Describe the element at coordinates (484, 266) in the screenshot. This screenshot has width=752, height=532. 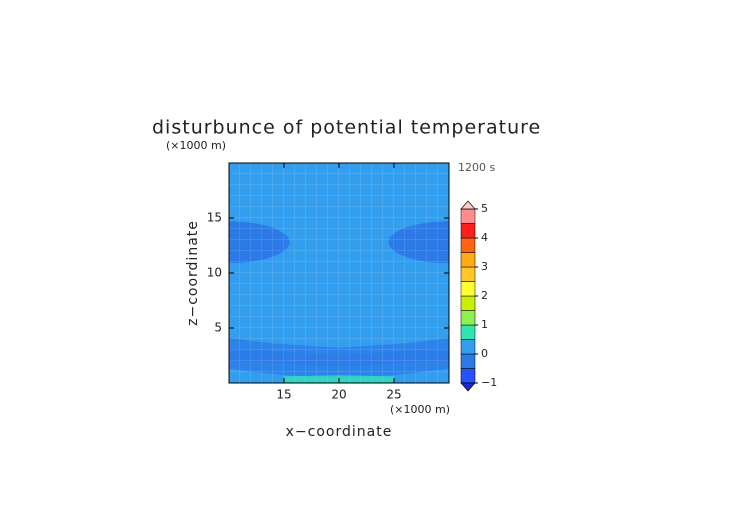
I see `colorbar-tick-label: 3` at that location.